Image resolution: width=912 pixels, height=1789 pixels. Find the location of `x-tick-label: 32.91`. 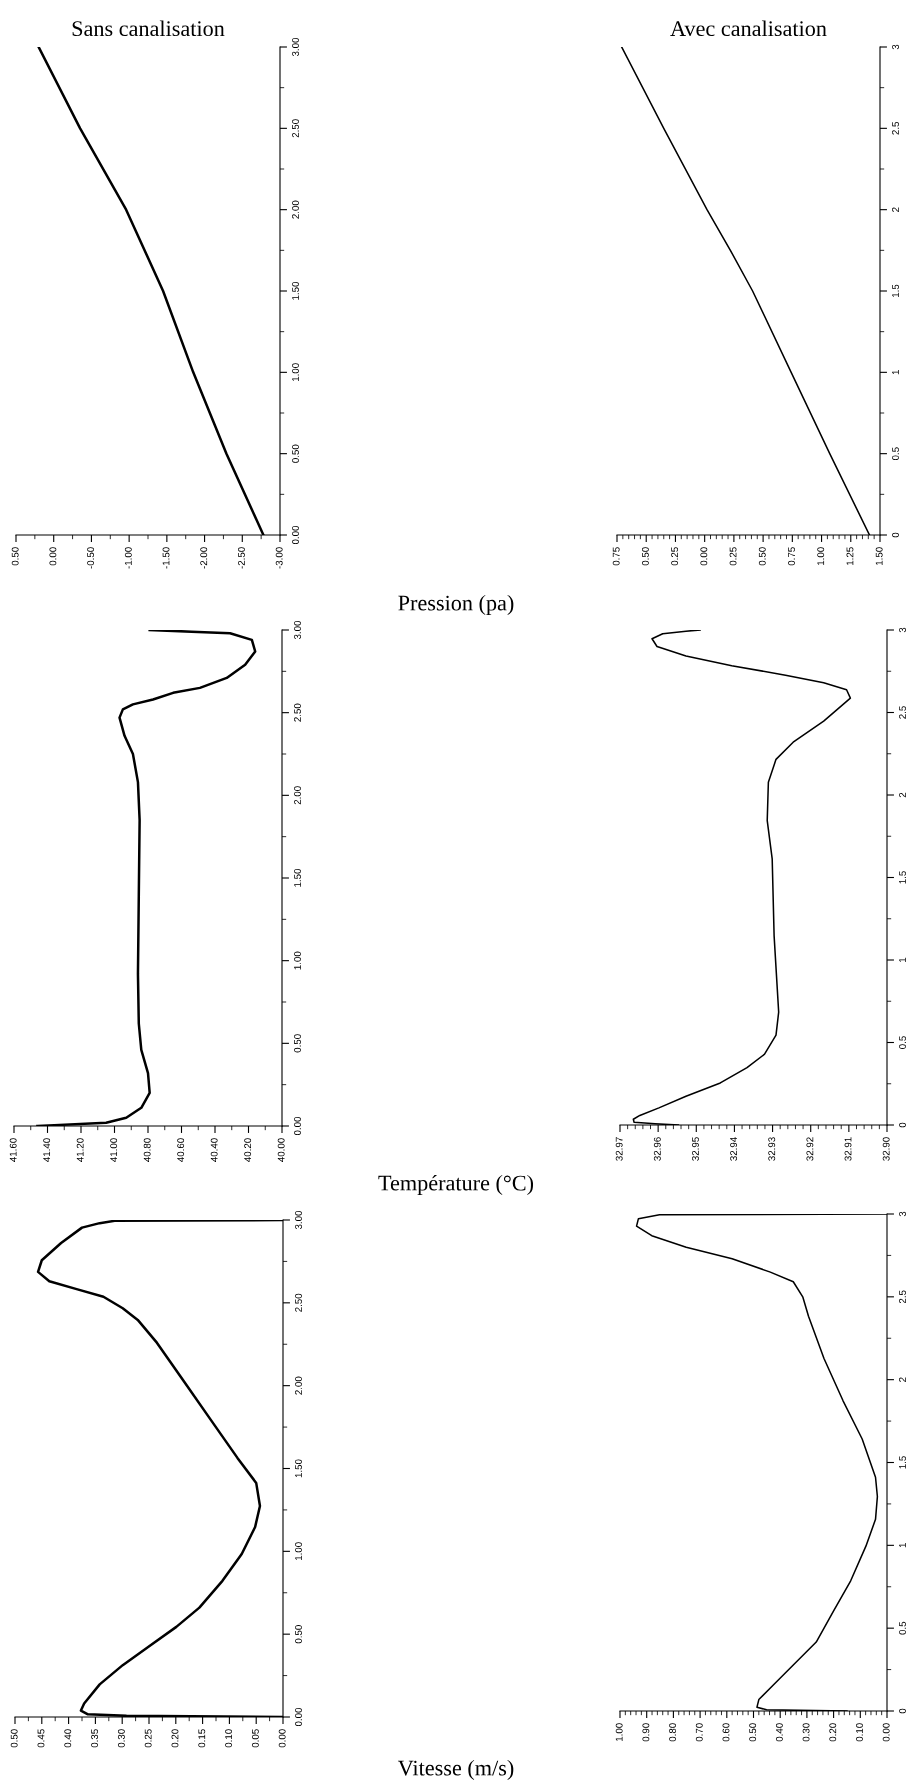

x-tick-label: 32.91 is located at coordinates (848, 1149).